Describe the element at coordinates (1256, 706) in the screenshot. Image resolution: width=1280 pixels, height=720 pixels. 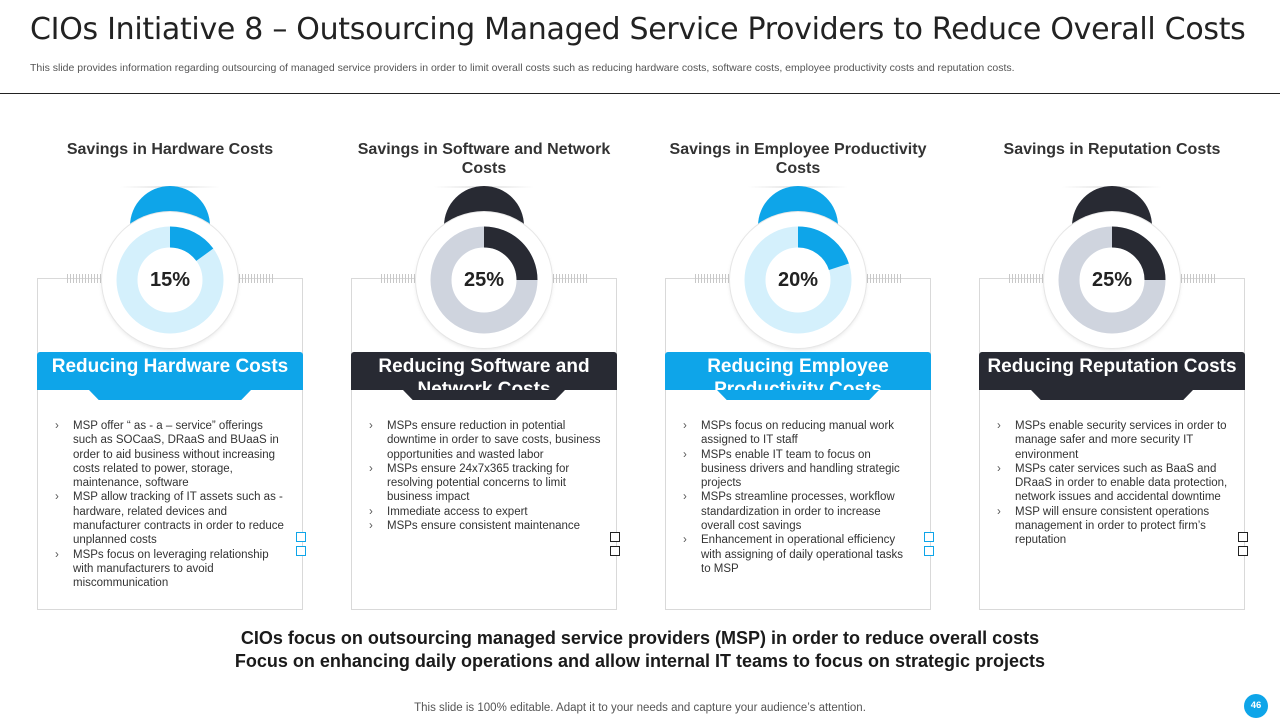
I see `page-number: 46` at that location.